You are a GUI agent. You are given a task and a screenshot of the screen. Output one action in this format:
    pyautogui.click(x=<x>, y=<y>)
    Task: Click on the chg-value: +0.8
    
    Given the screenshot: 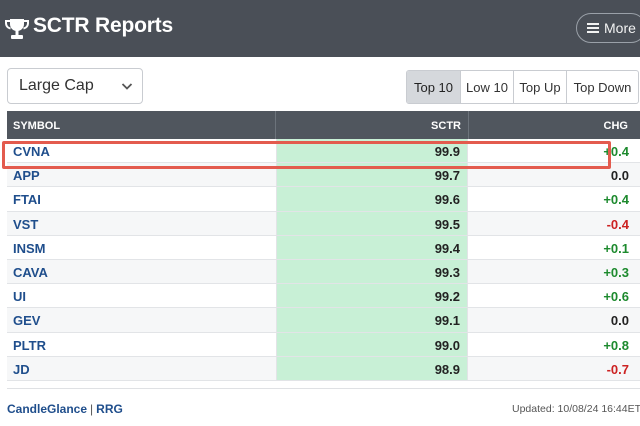 What is the action you would take?
    pyautogui.click(x=616, y=345)
    